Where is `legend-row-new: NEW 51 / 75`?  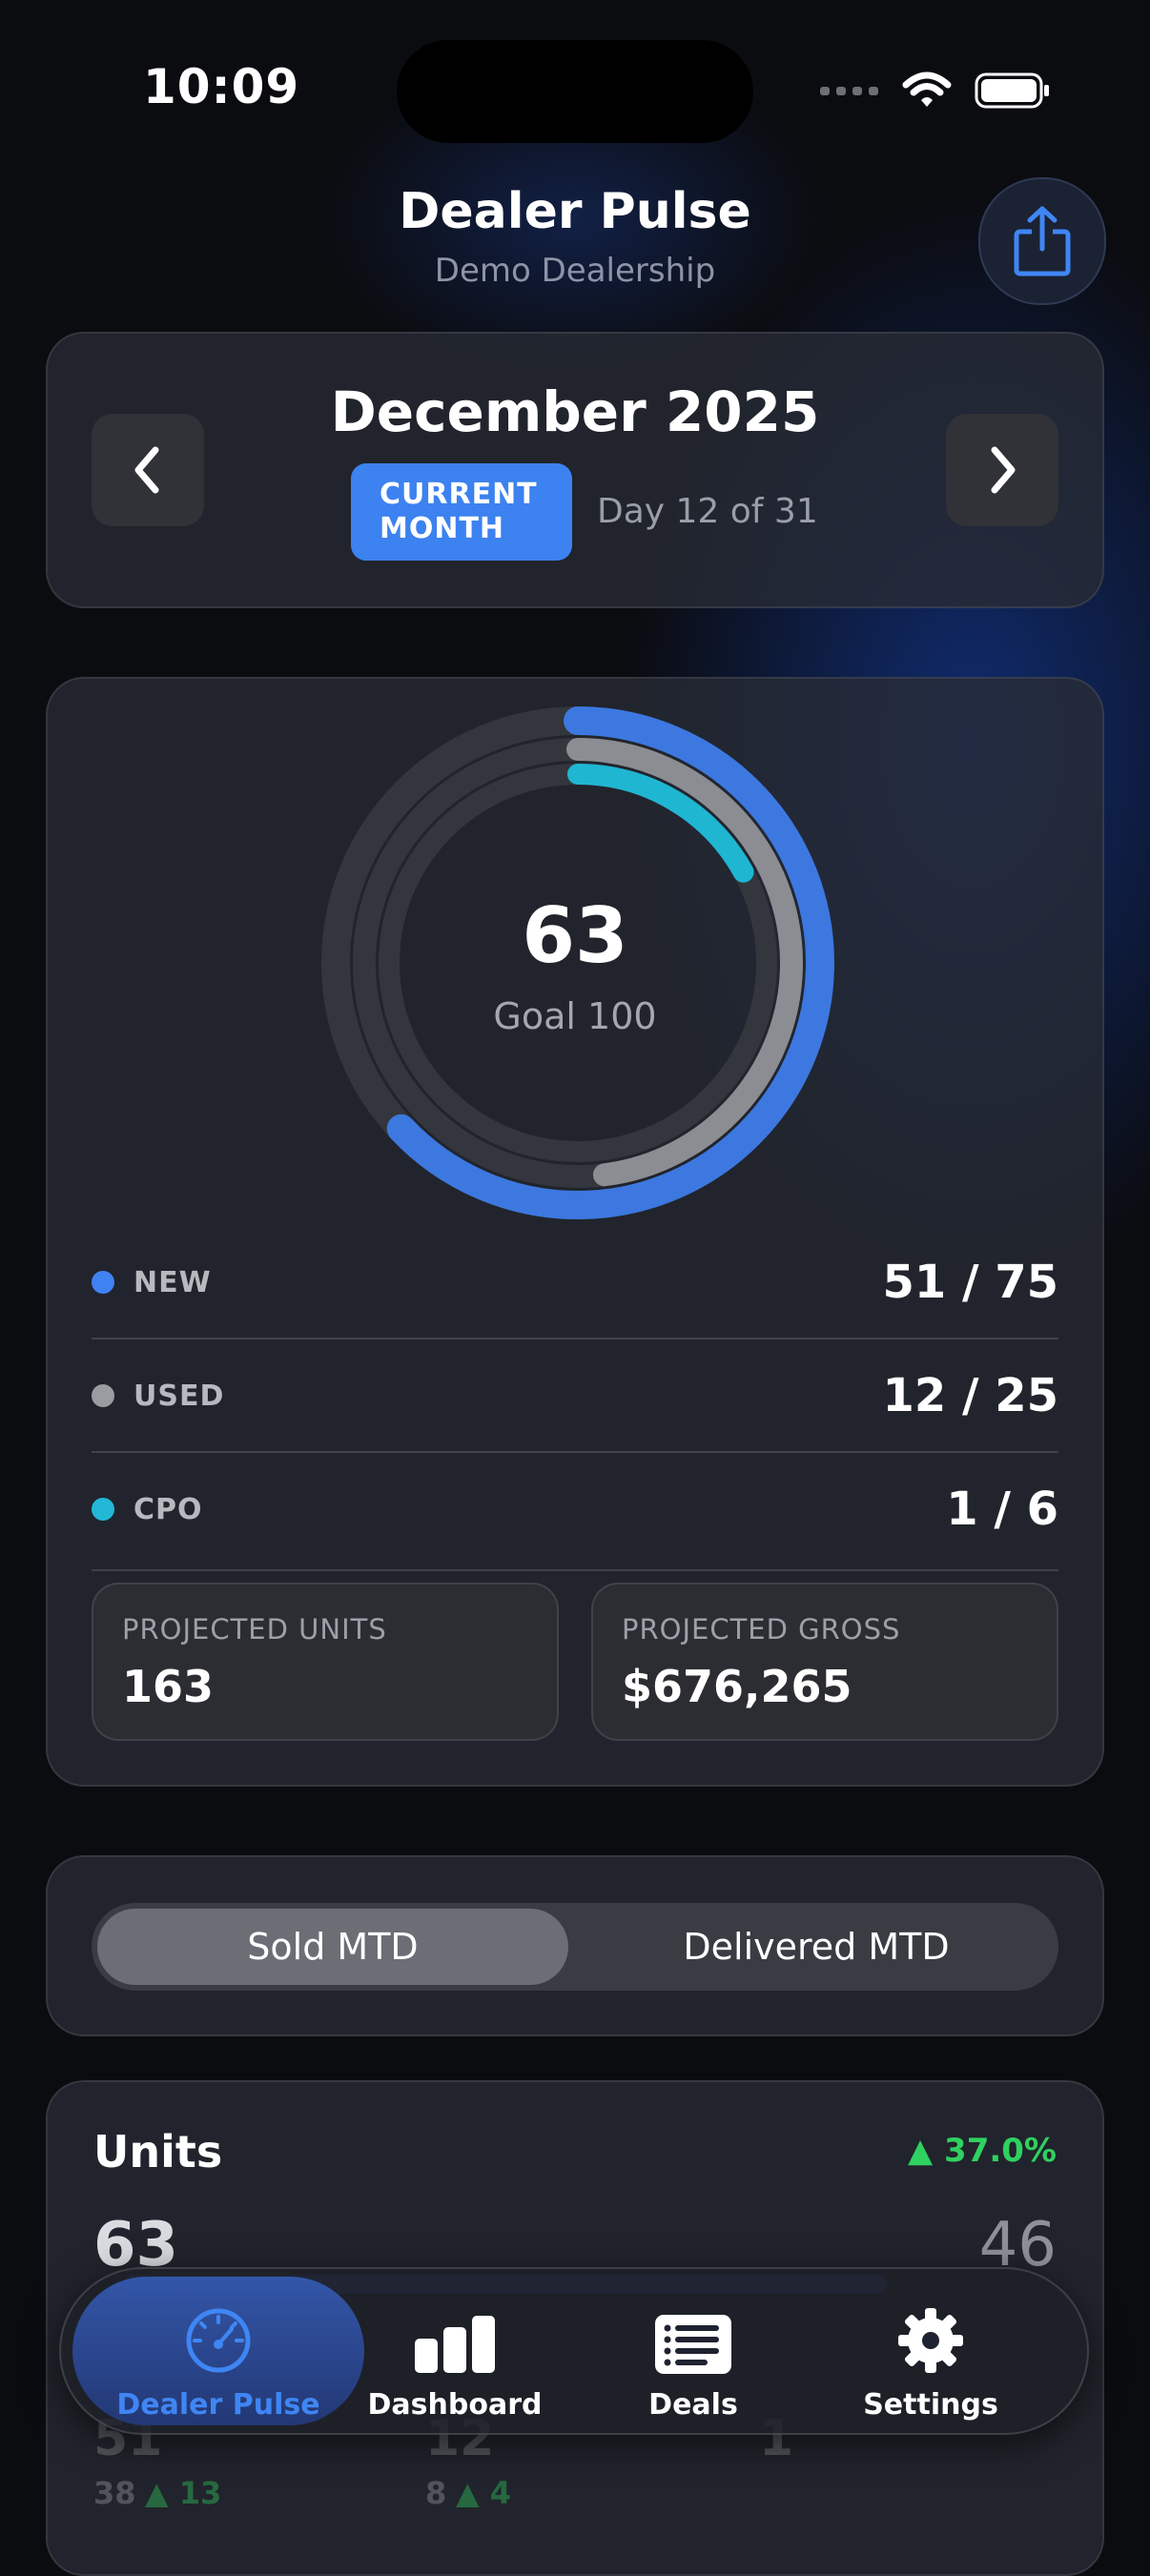
legend-row-new: NEW 51 / 75 is located at coordinates (575, 1282).